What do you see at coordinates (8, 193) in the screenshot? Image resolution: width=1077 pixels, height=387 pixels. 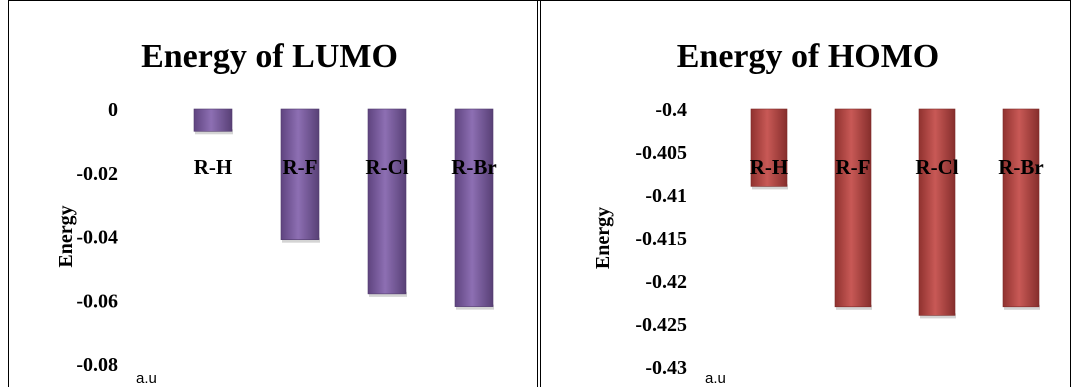 I see `frame-left-border` at bounding box center [8, 193].